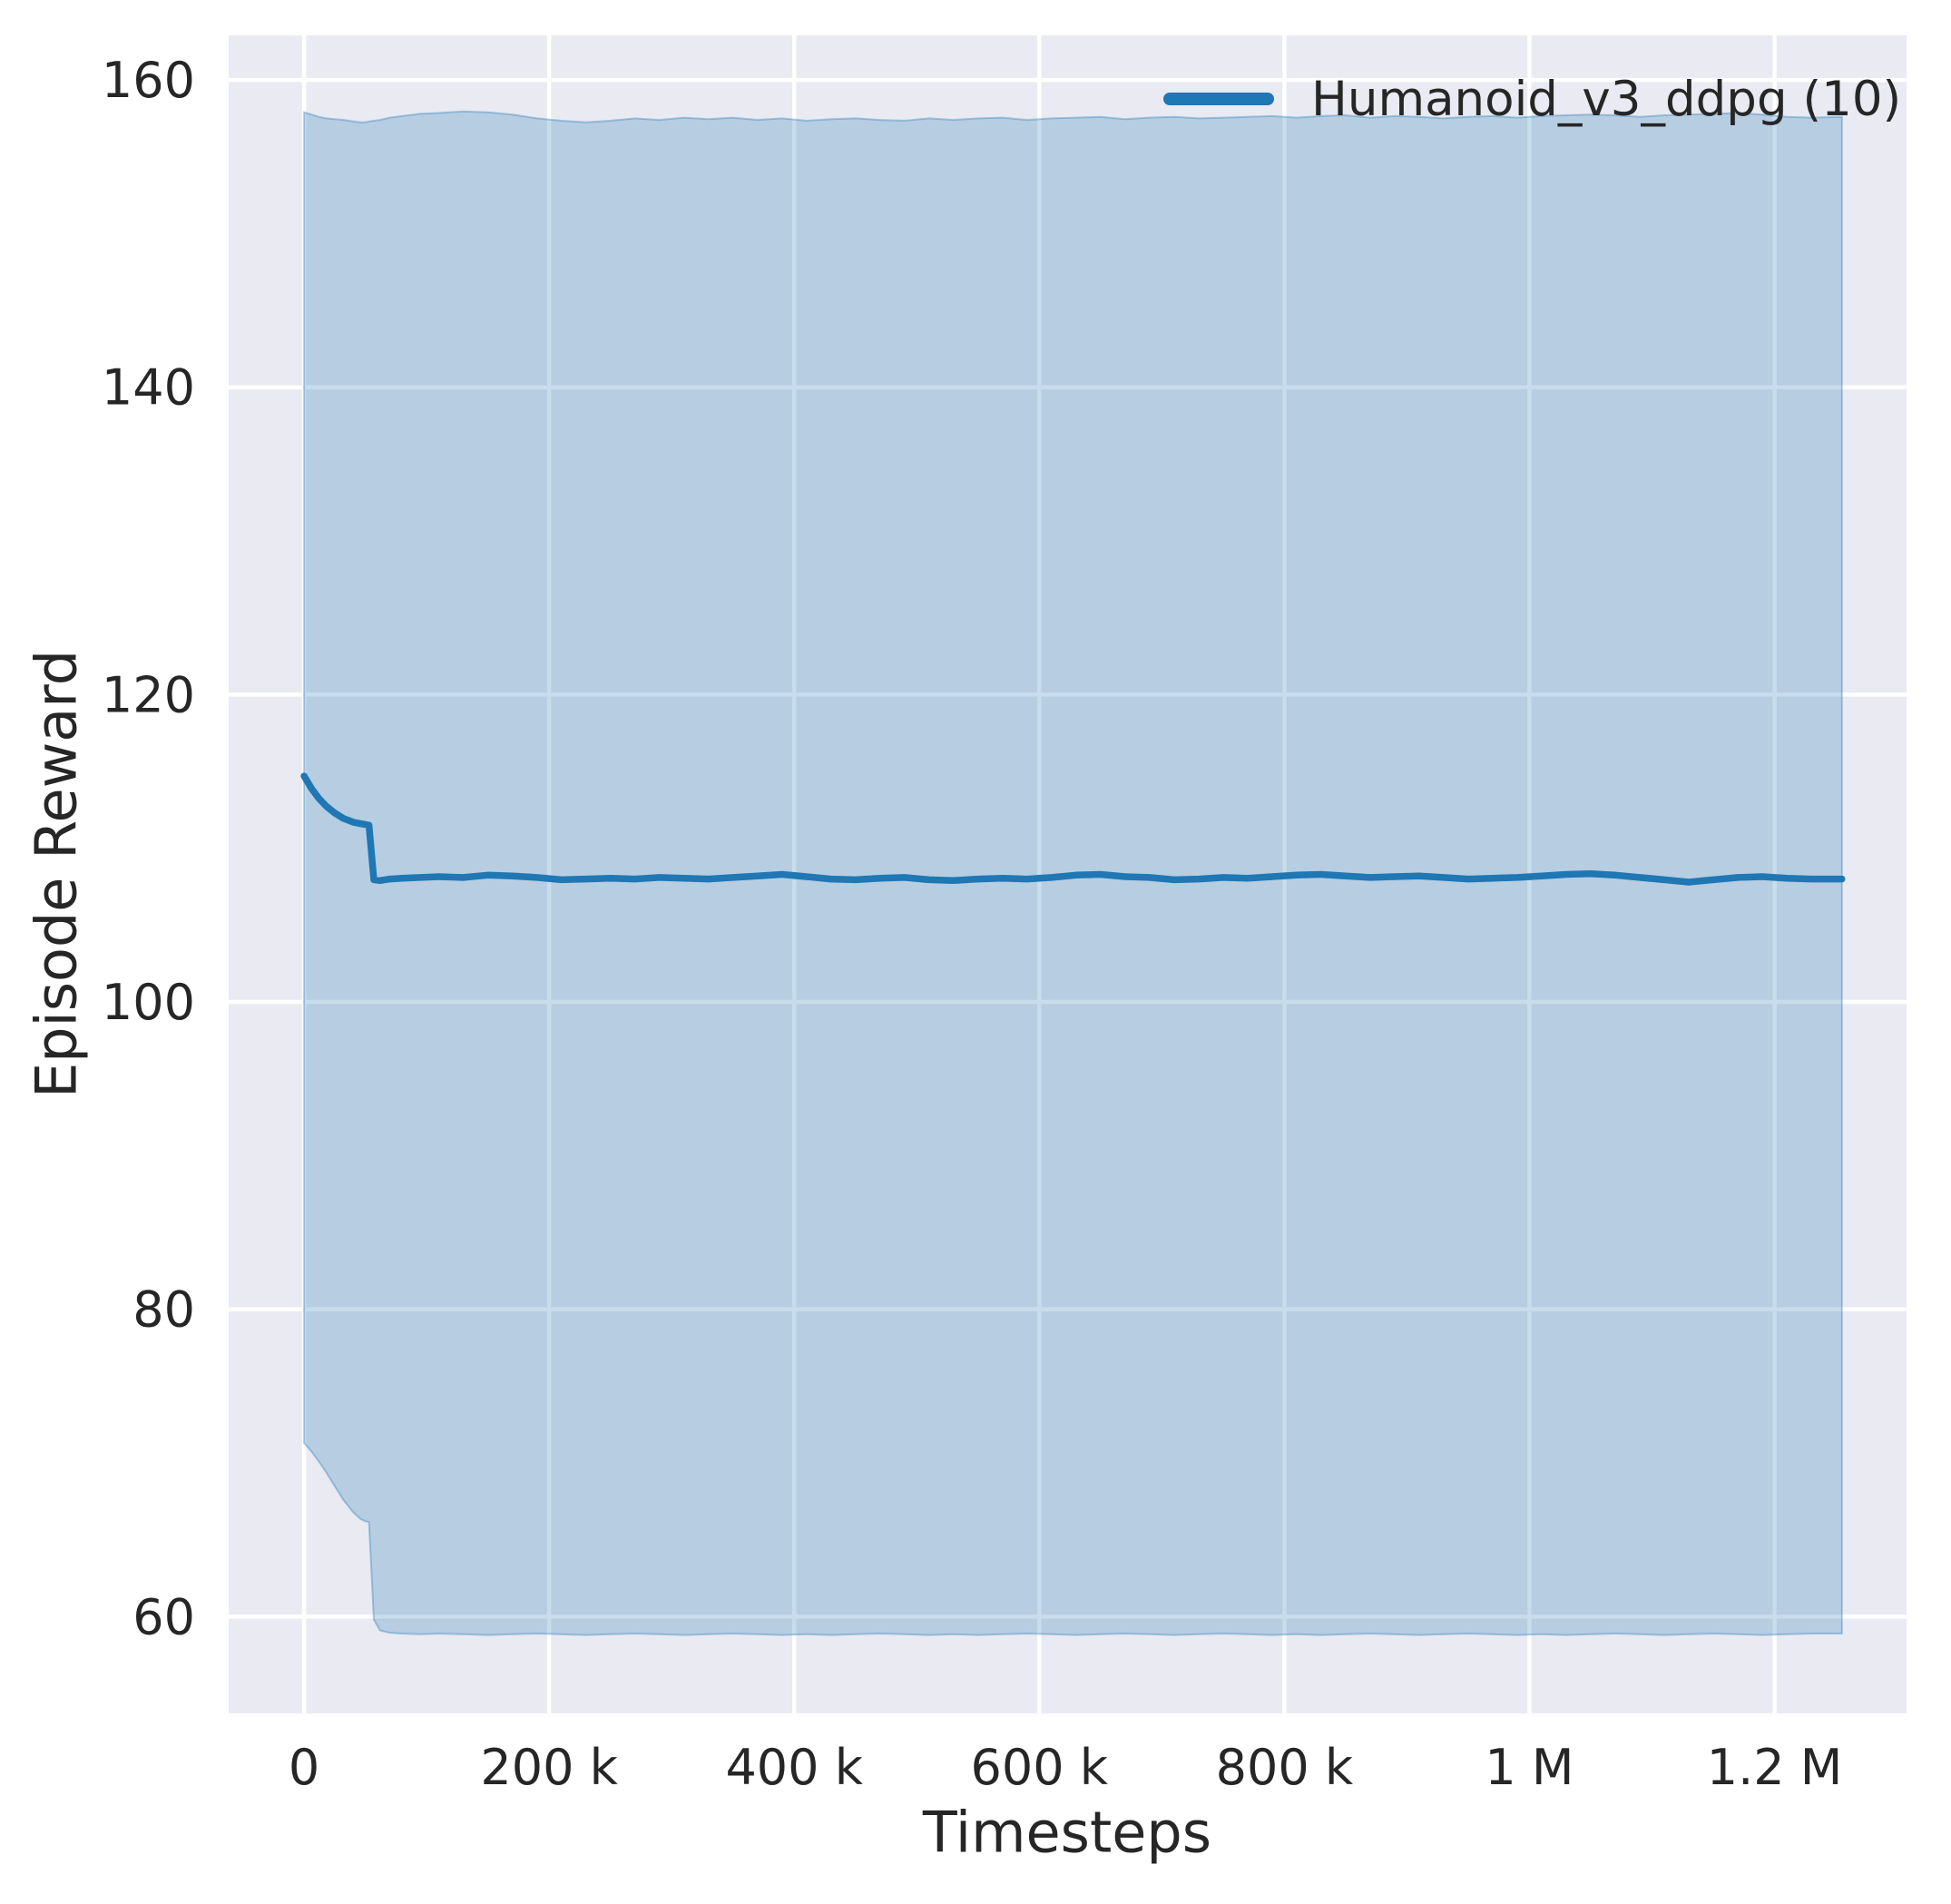 The width and height of the screenshot is (1951, 1904). What do you see at coordinates (1529, 1768) in the screenshot?
I see `x-tick-label: 1 M` at bounding box center [1529, 1768].